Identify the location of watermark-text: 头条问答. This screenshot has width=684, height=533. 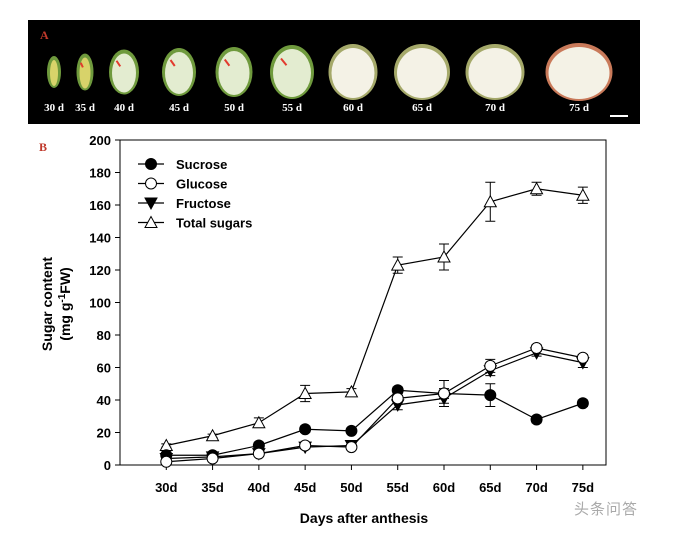
(606, 509).